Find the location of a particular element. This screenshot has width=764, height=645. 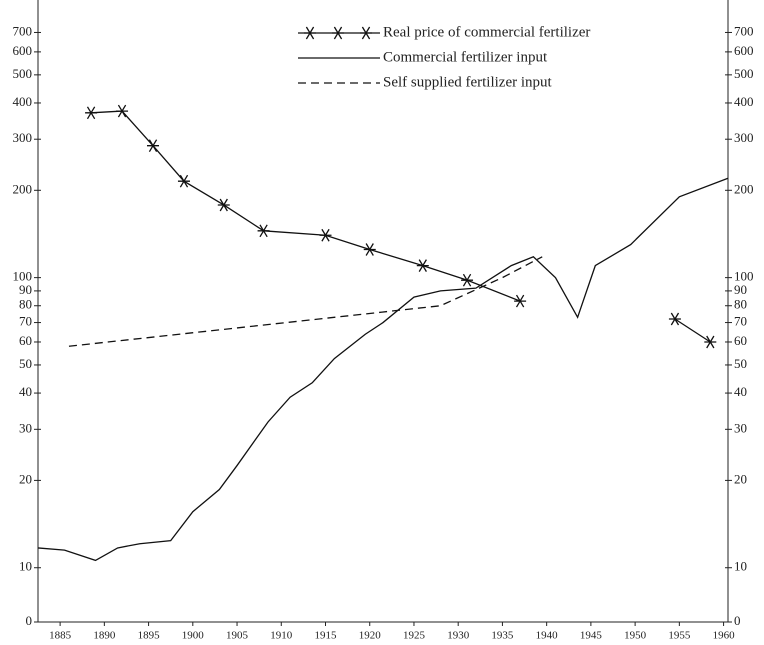

y-tick-label-right: 400 is located at coordinates (744, 101).